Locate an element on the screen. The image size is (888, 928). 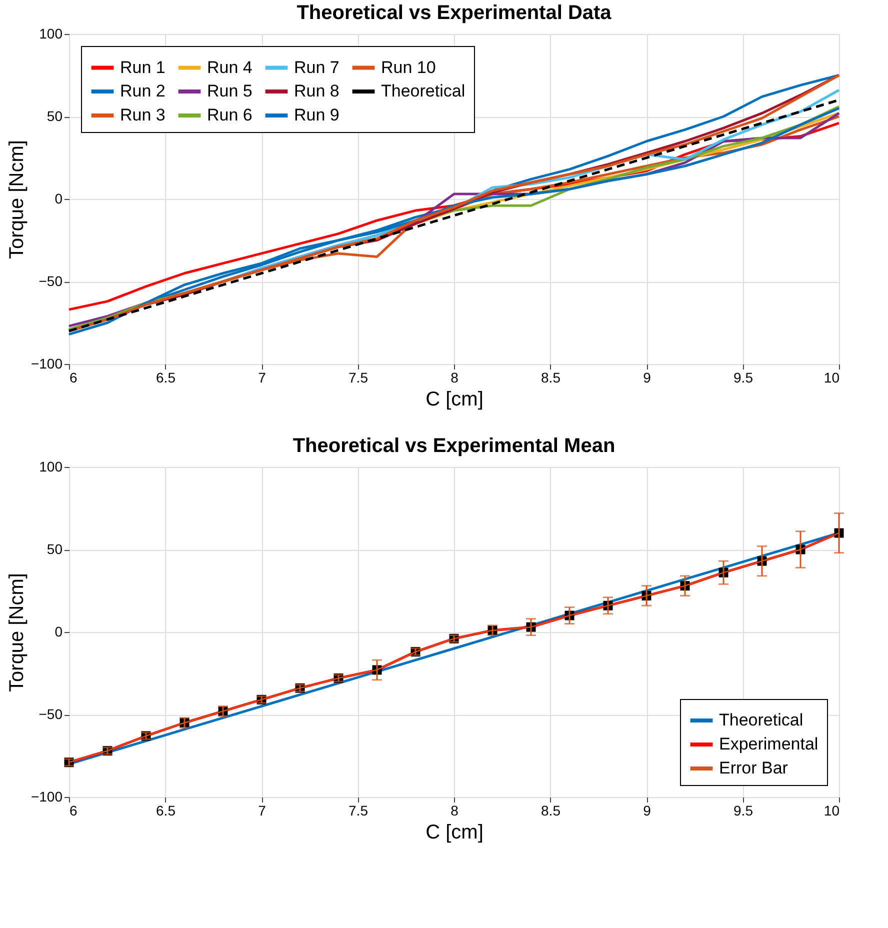
chart-title: Theoretical vs Experimental Mean is located at coordinates (454, 446).